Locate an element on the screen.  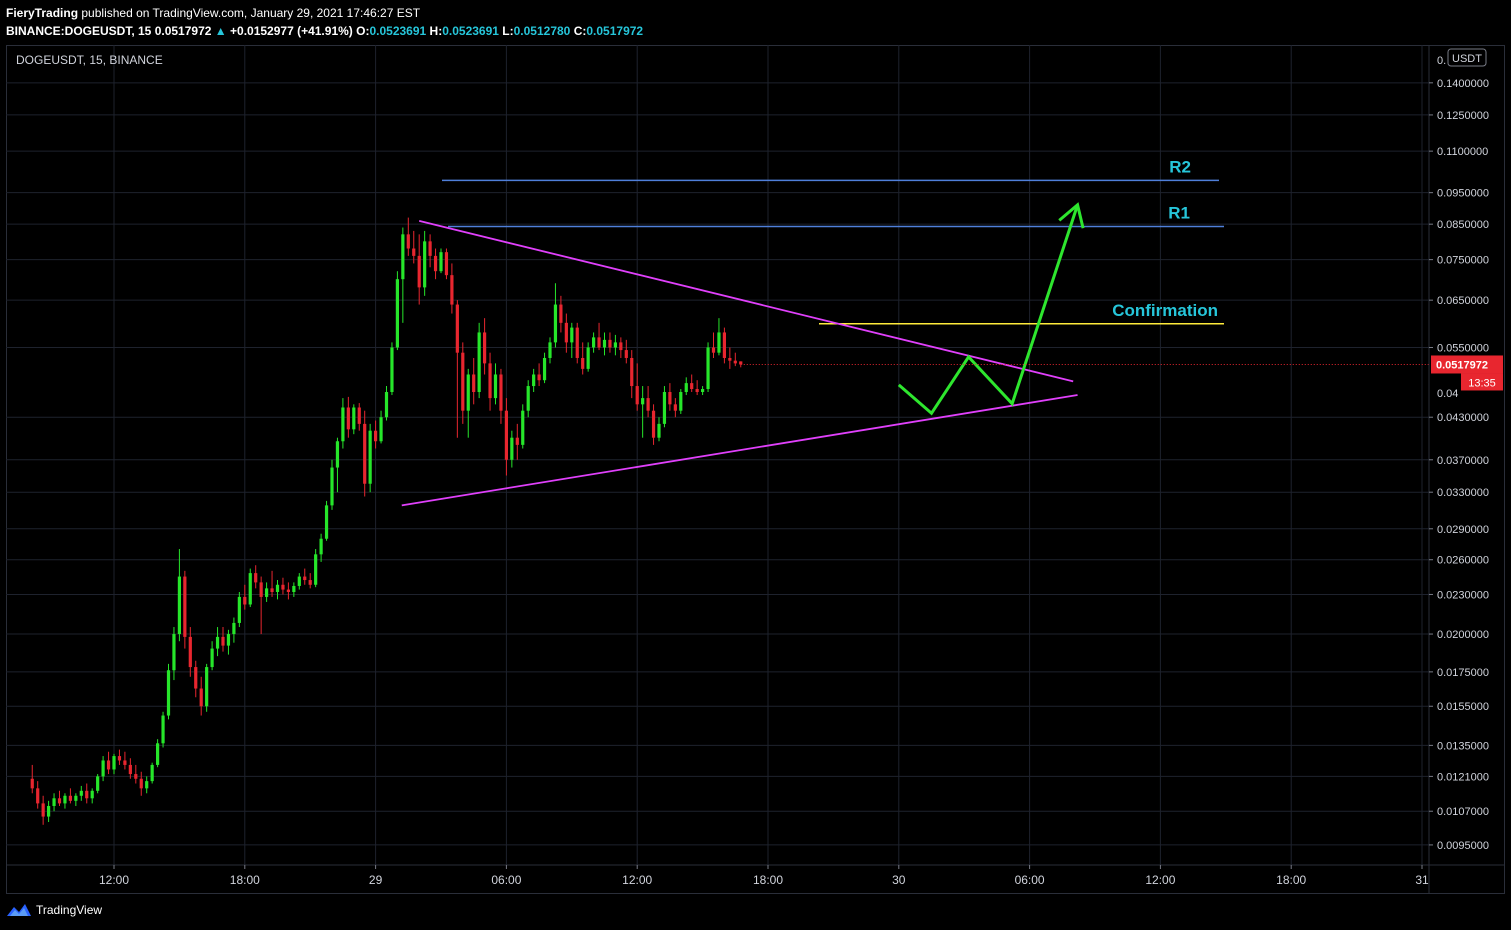
footer-brand: TradingView is located at coordinates (54, 910).